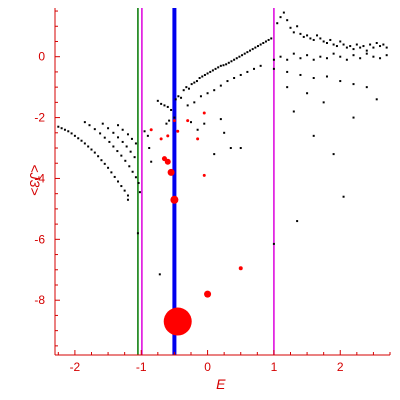 This screenshot has width=400, height=400. What do you see at coordinates (141, 367) in the screenshot?
I see `x-tick-label: -1` at bounding box center [141, 367].